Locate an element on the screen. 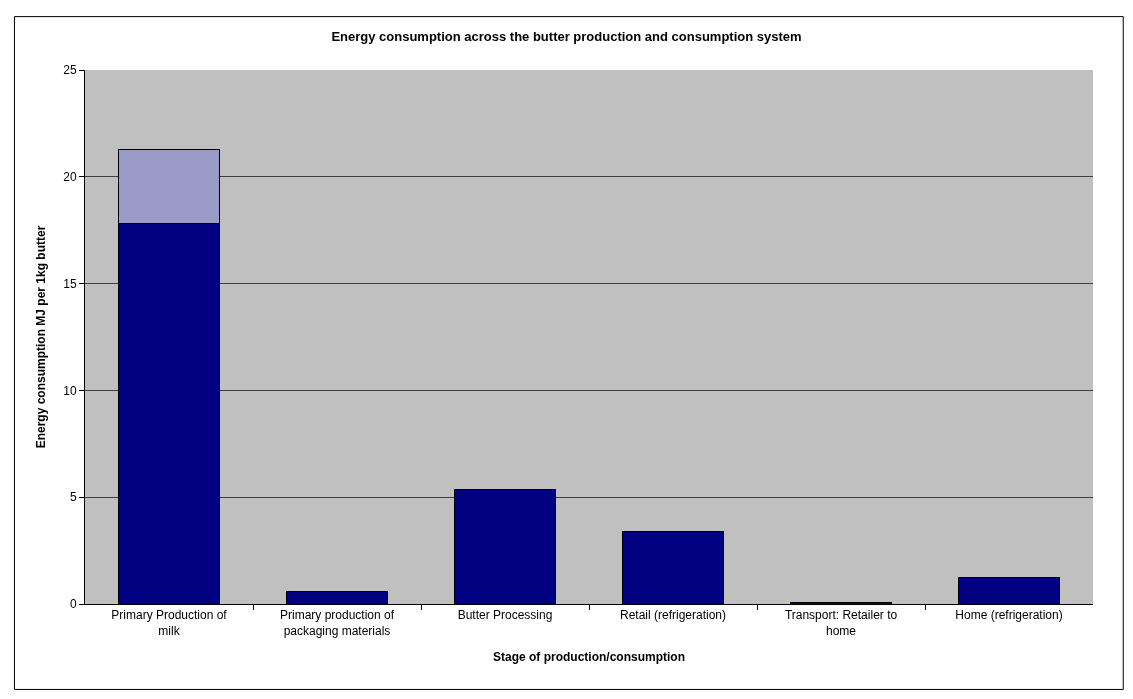  y-tick-label: 5 is located at coordinates (73, 497).